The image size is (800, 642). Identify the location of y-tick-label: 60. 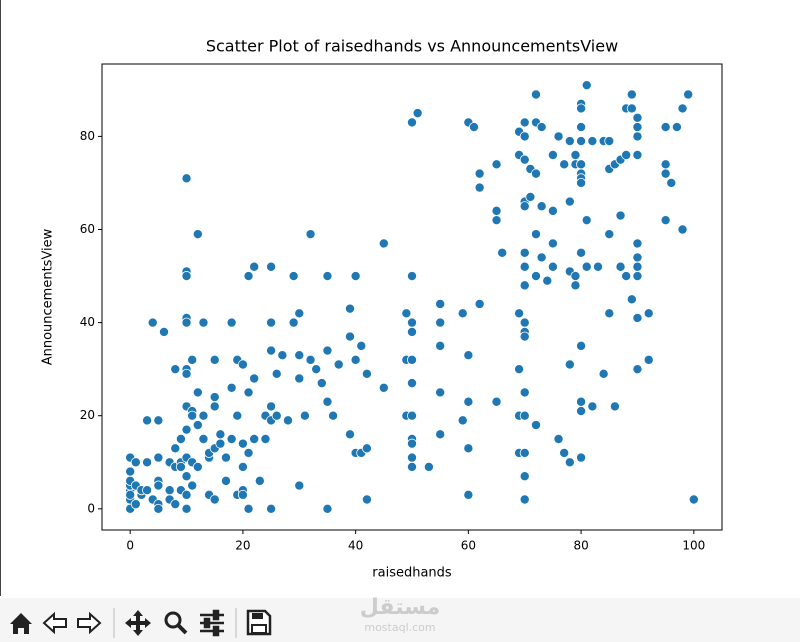
(87, 229).